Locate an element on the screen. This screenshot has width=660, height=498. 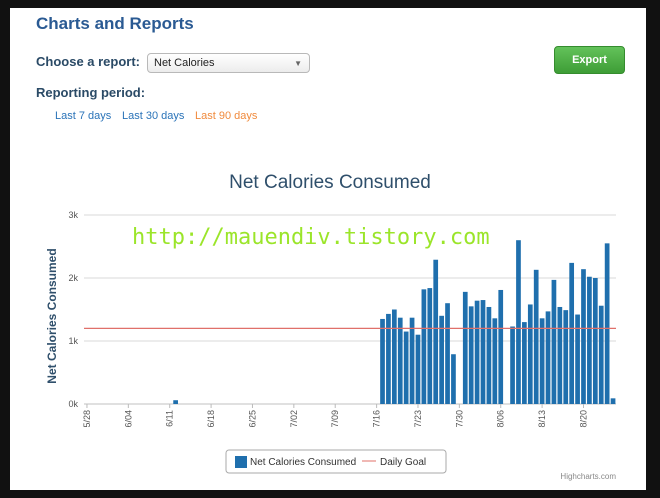
x-tick-label: 7/23 is located at coordinates (418, 419).